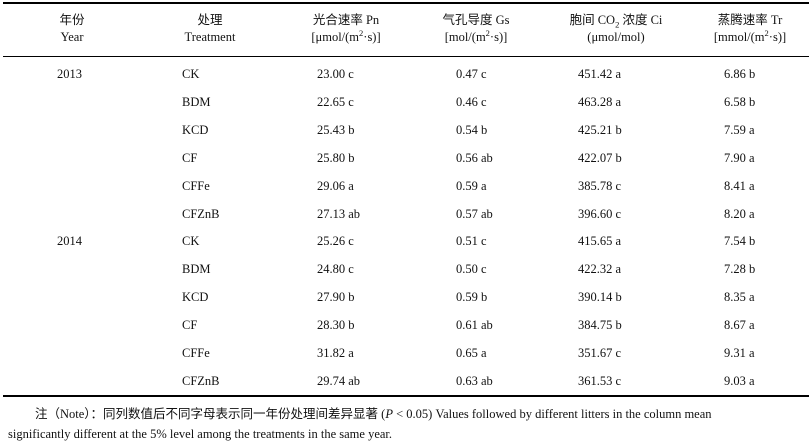  I want to click on header-treatment: 处理 Treatment, so click(210, 28).